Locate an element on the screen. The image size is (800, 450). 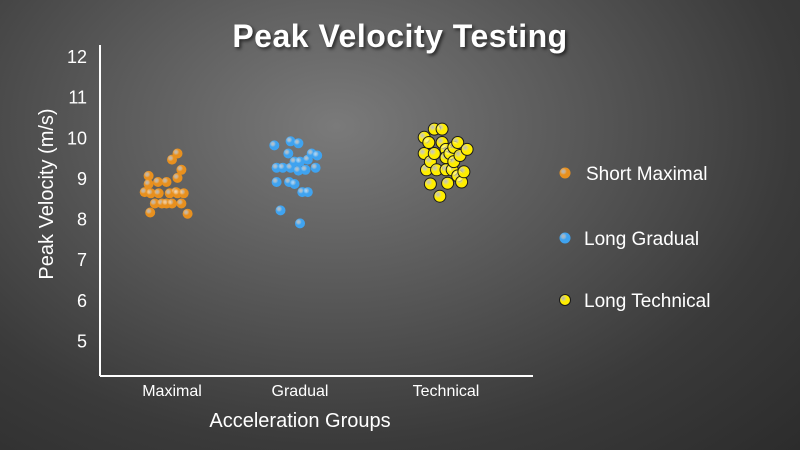
y-tick-label: 9 is located at coordinates (82, 179).